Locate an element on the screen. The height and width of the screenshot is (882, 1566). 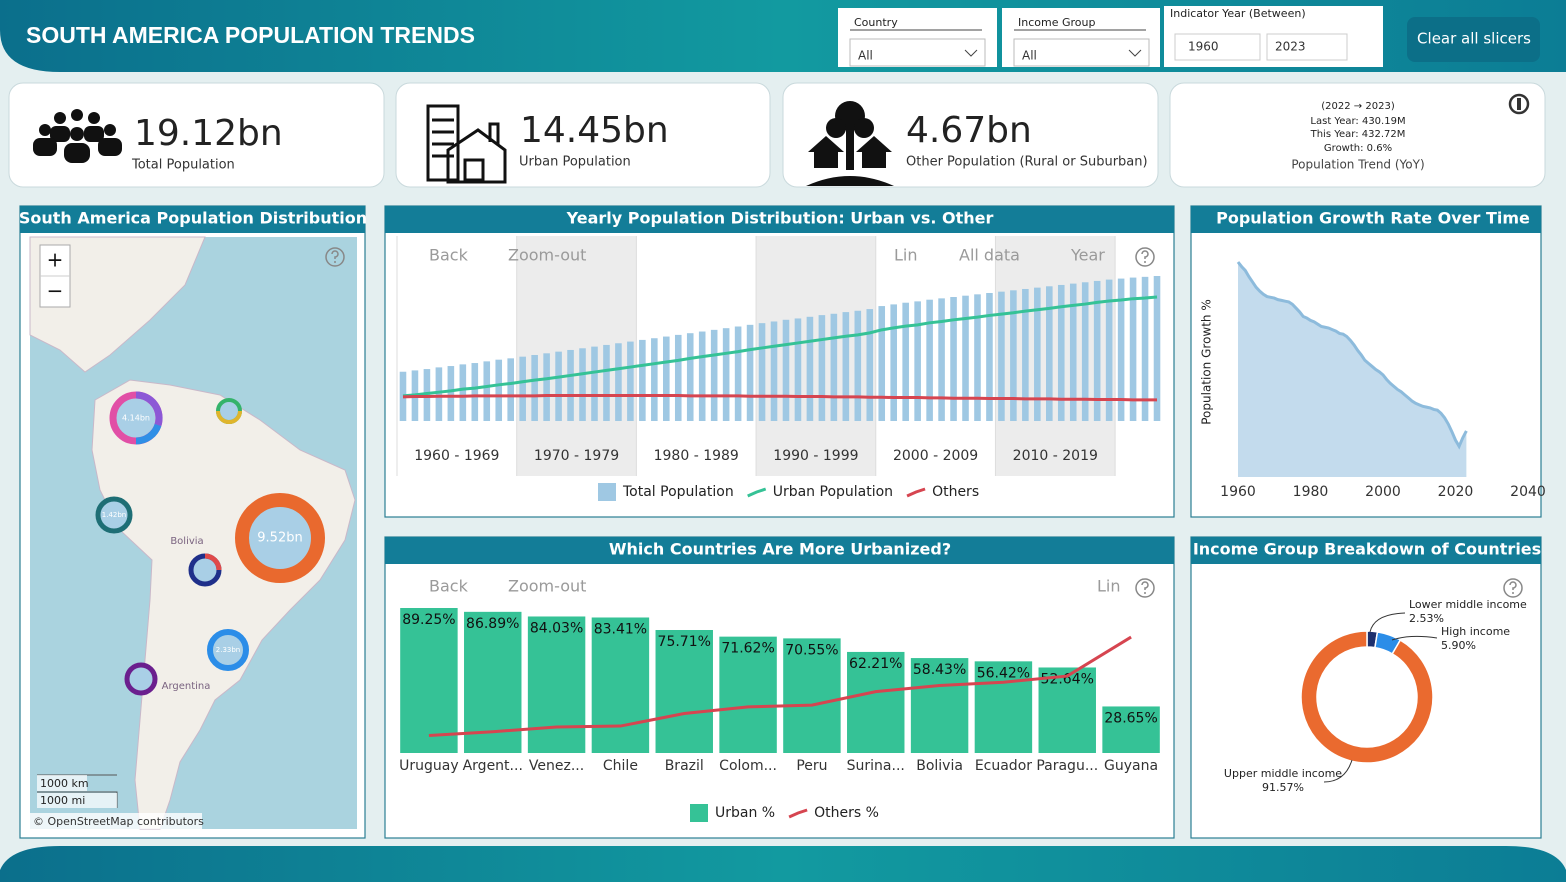
country-slicer: Country All is located at coordinates (917, 37).